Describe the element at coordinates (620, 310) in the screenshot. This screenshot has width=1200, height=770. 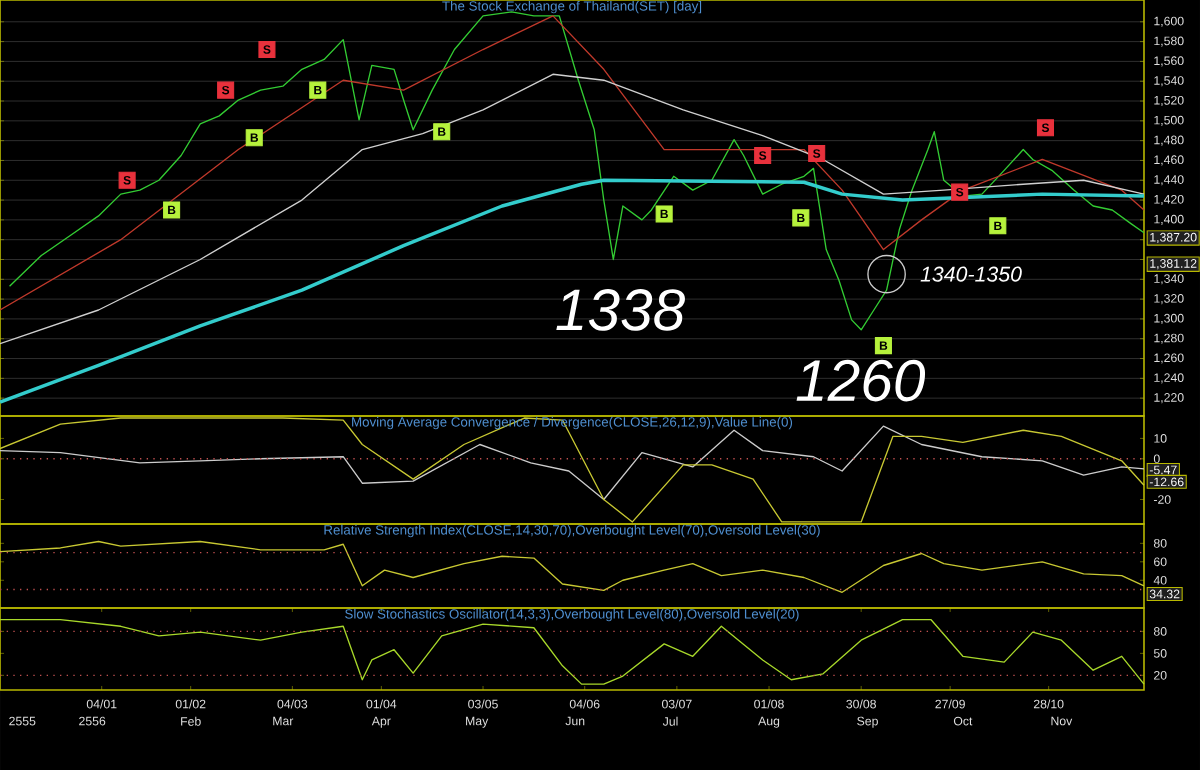
I see `annotation: 1338` at that location.